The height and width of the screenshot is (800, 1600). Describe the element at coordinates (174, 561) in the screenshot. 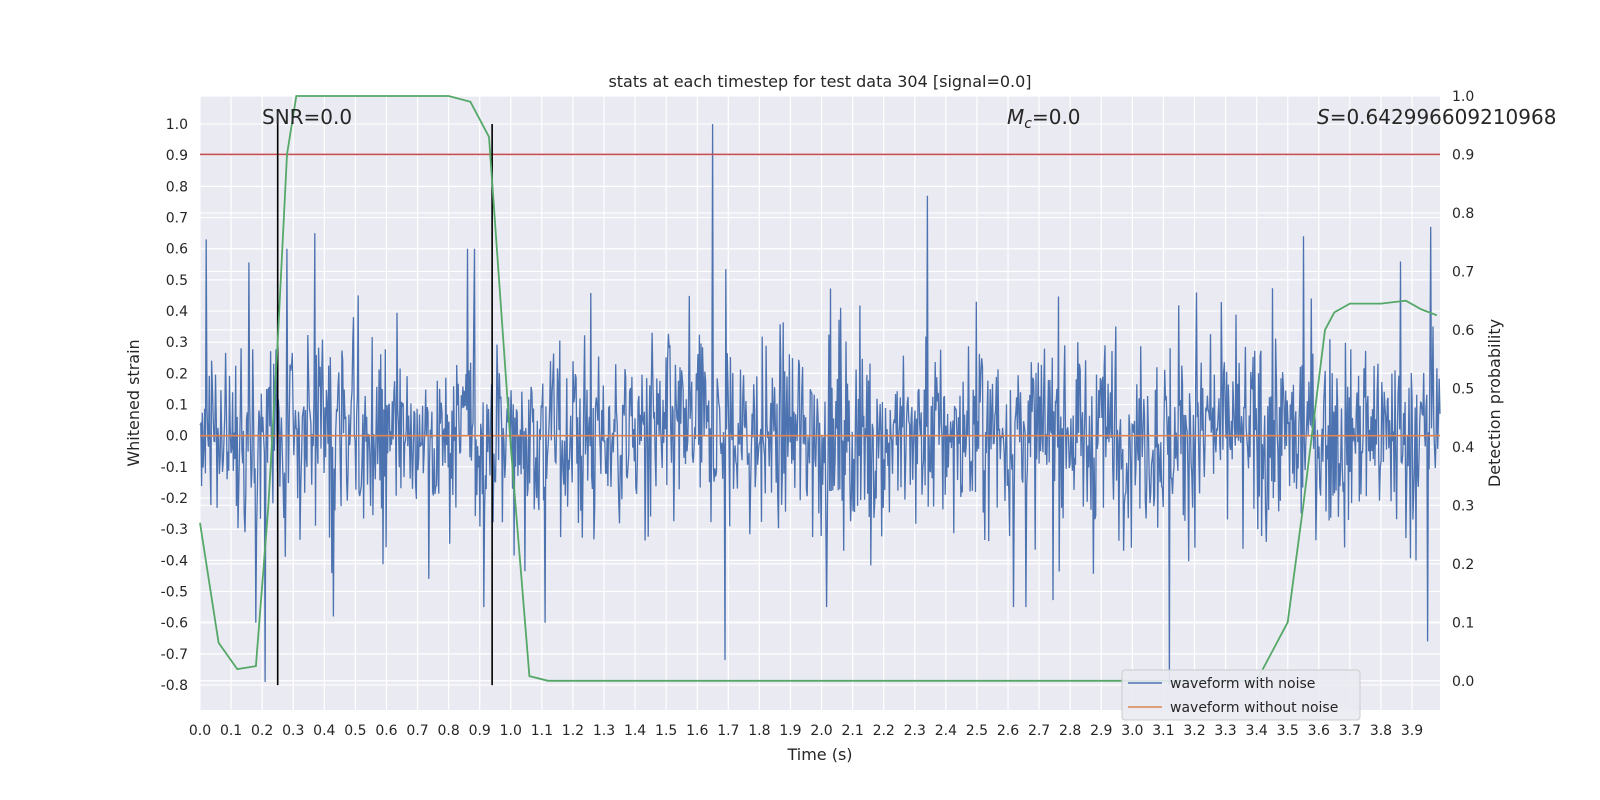

I see `y-tick-label: -0.4` at that location.